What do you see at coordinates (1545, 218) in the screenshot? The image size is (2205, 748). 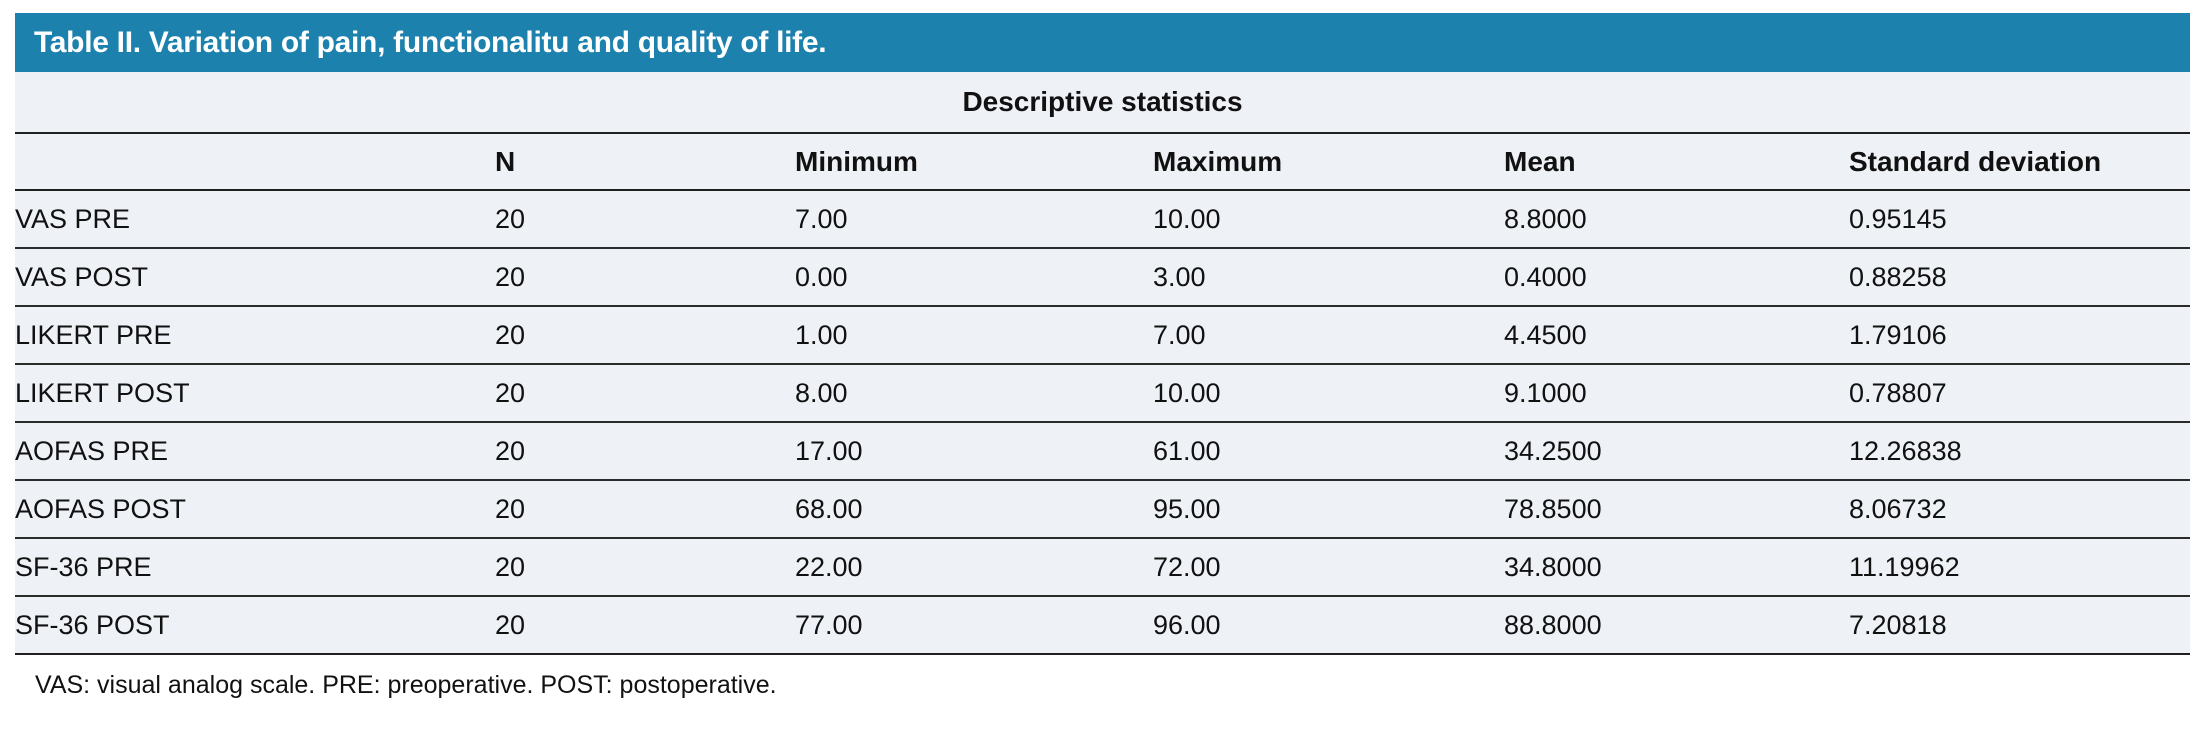 I see `cell-mean: 8.8000` at bounding box center [1545, 218].